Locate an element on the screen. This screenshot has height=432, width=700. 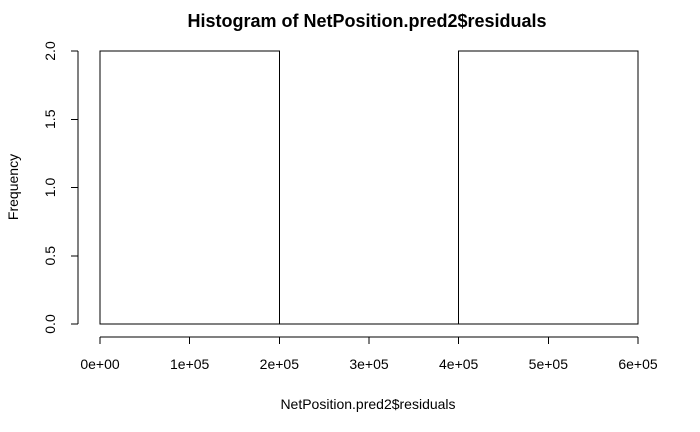
y-tick-label: 0.5 is located at coordinates (50, 256).